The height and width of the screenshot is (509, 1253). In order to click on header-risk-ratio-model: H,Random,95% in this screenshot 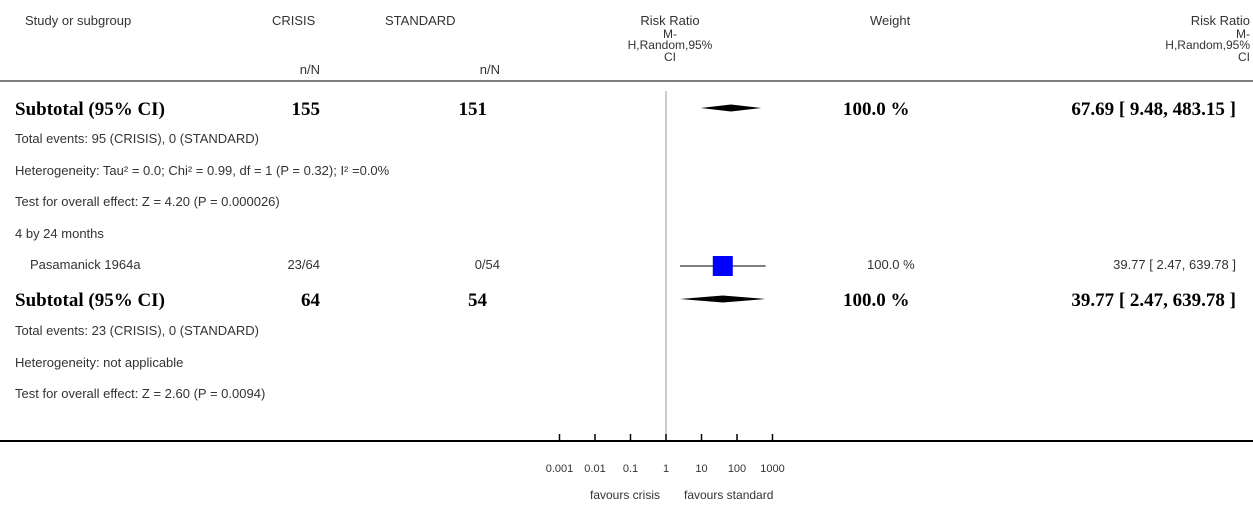, I will do `click(670, 45)`.